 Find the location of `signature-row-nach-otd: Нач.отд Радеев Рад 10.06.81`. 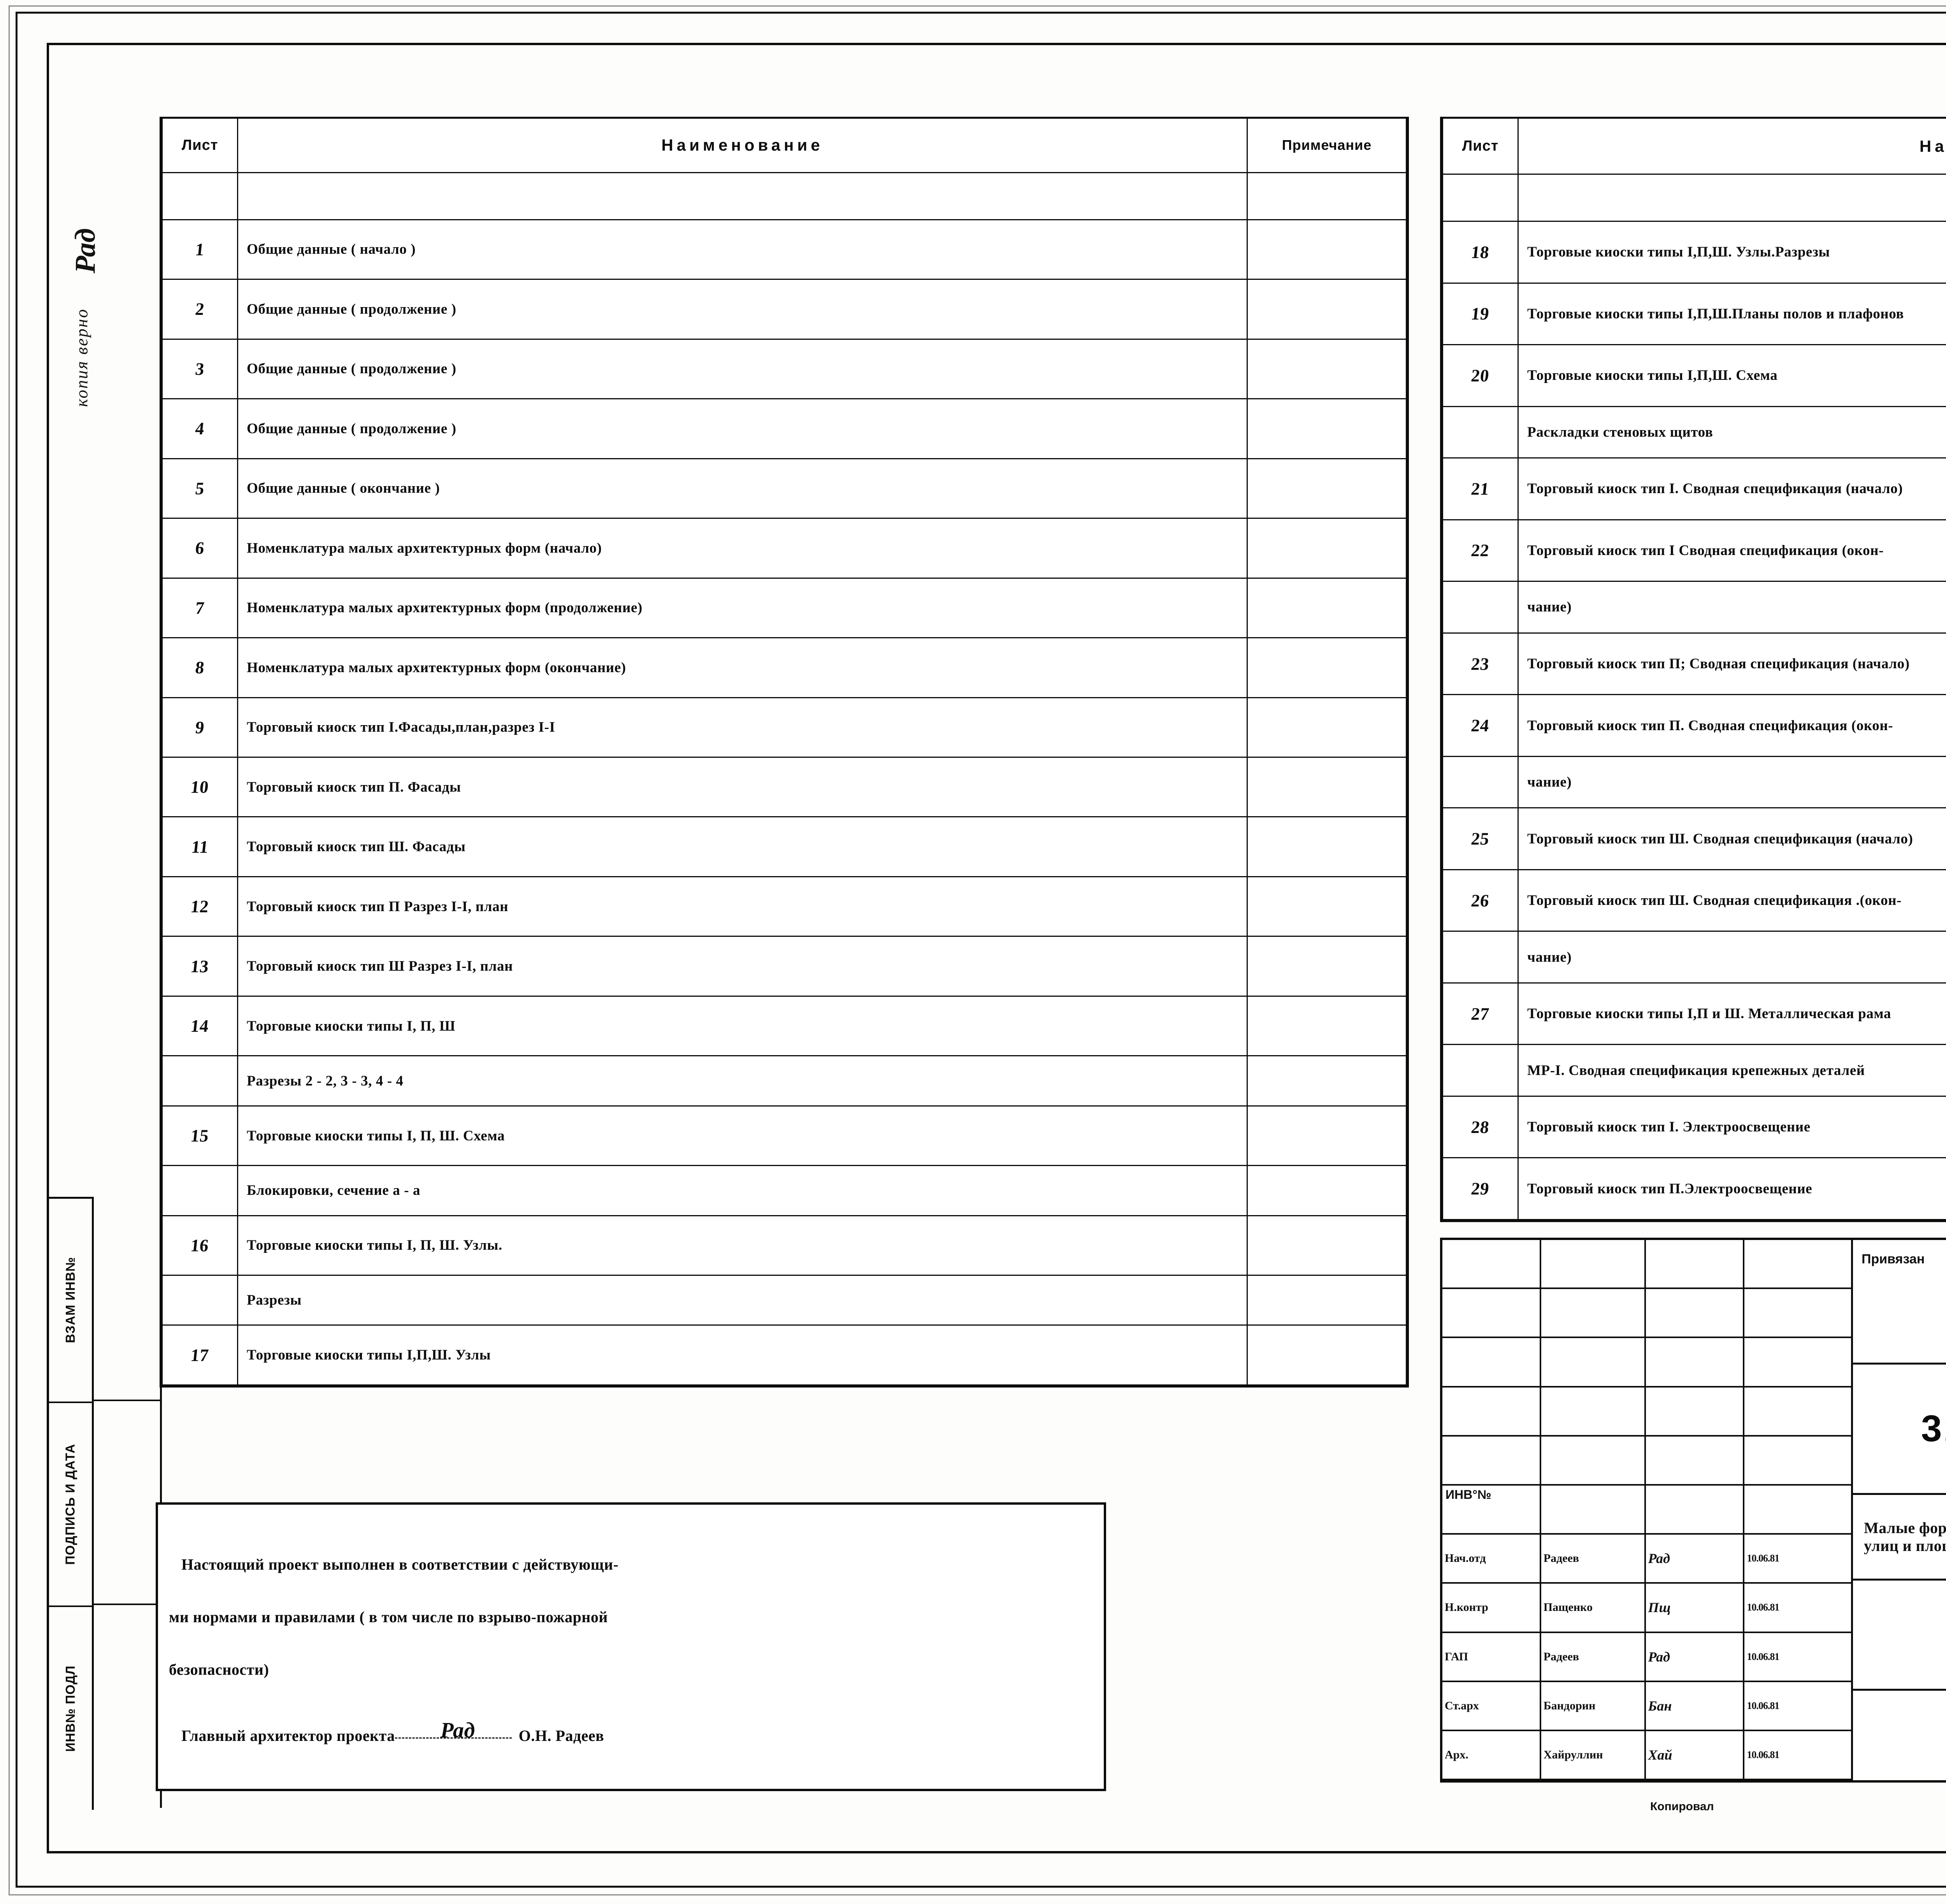

signature-row-nach-otd: Нач.отд Радеев Рад 10.06.81 is located at coordinates (1646, 1560).